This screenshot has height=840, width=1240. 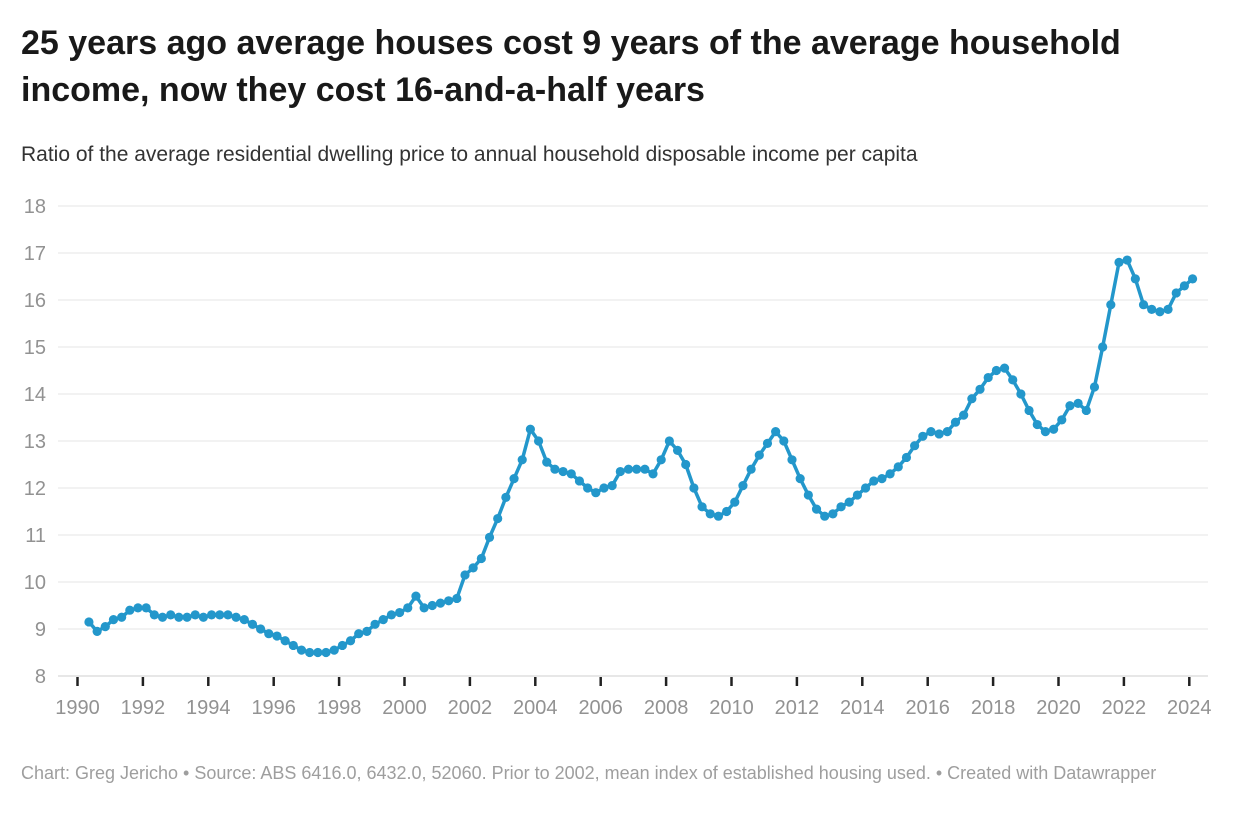 I want to click on svg-text: 16, so click(x=35, y=301).